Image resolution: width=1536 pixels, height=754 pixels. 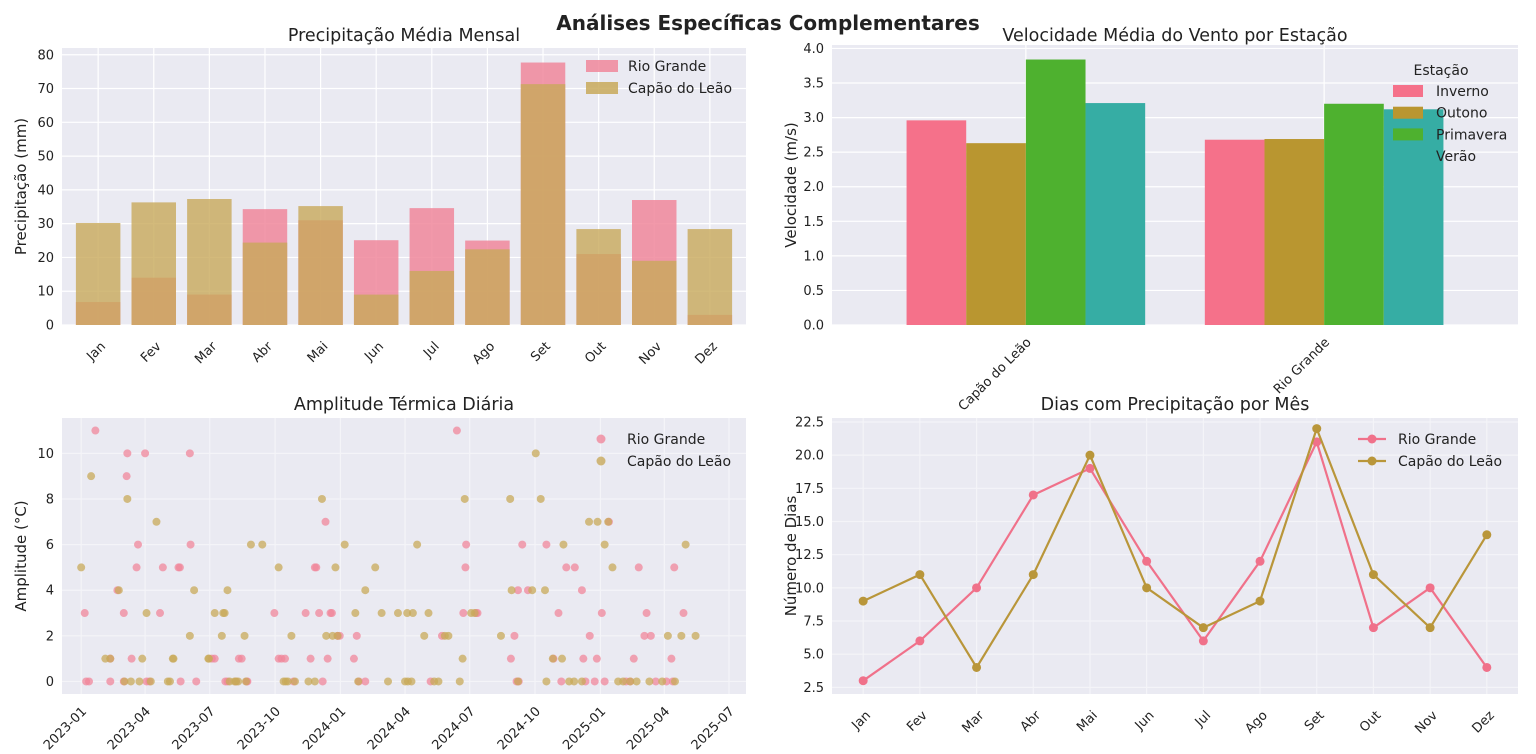 What do you see at coordinates (813, 256) in the screenshot?
I see `y-tick-label: 1.0` at bounding box center [813, 256].